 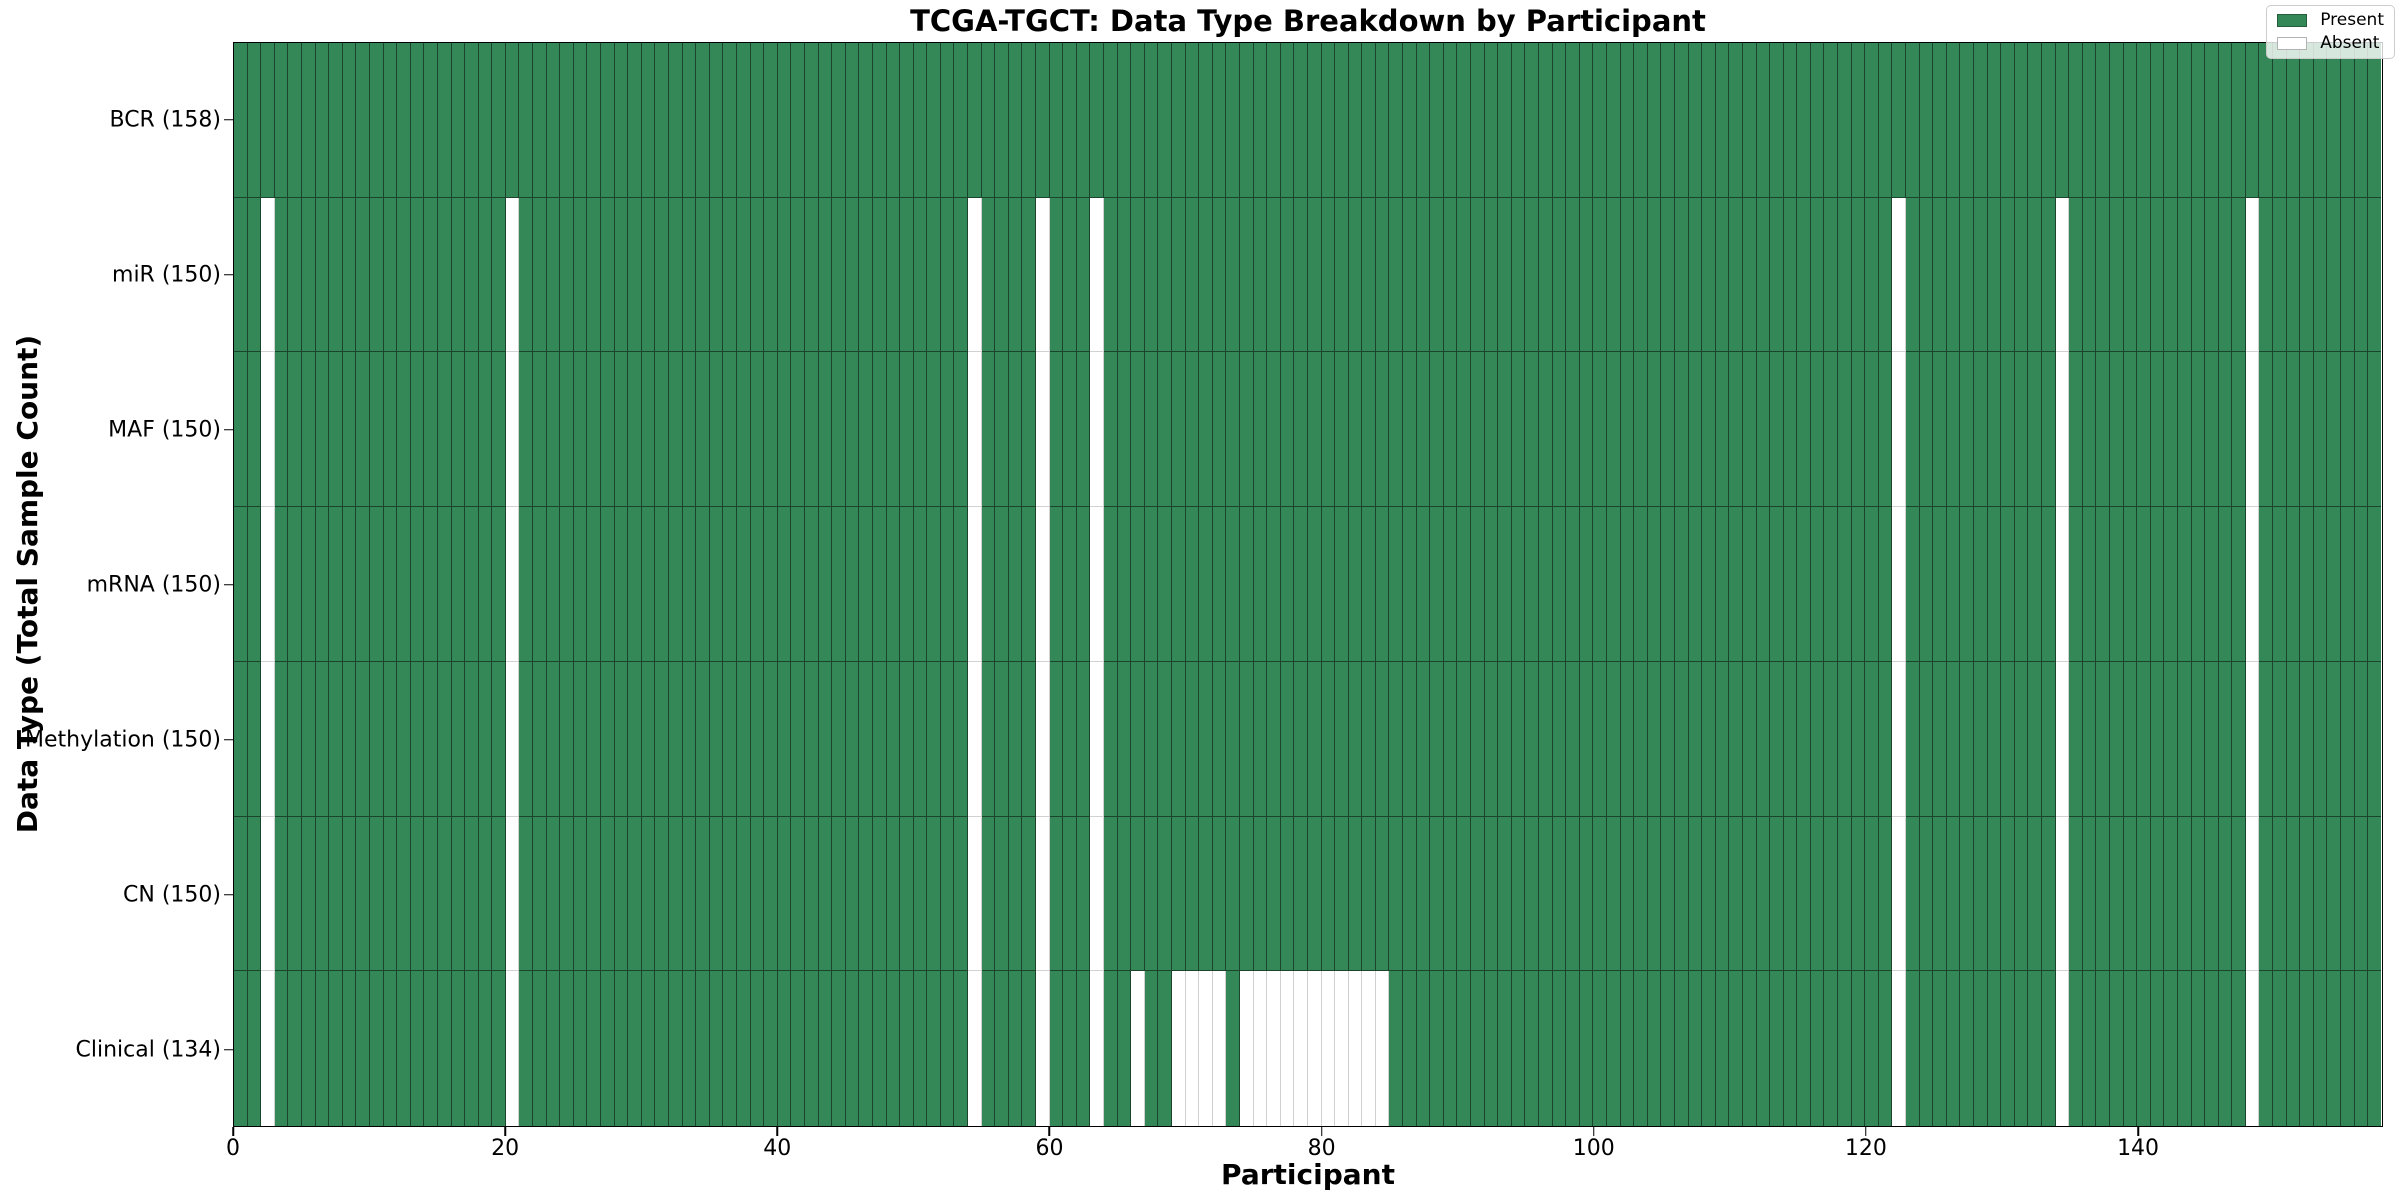 What do you see at coordinates (2330, 32) in the screenshot?
I see `legend: Present Absent` at bounding box center [2330, 32].